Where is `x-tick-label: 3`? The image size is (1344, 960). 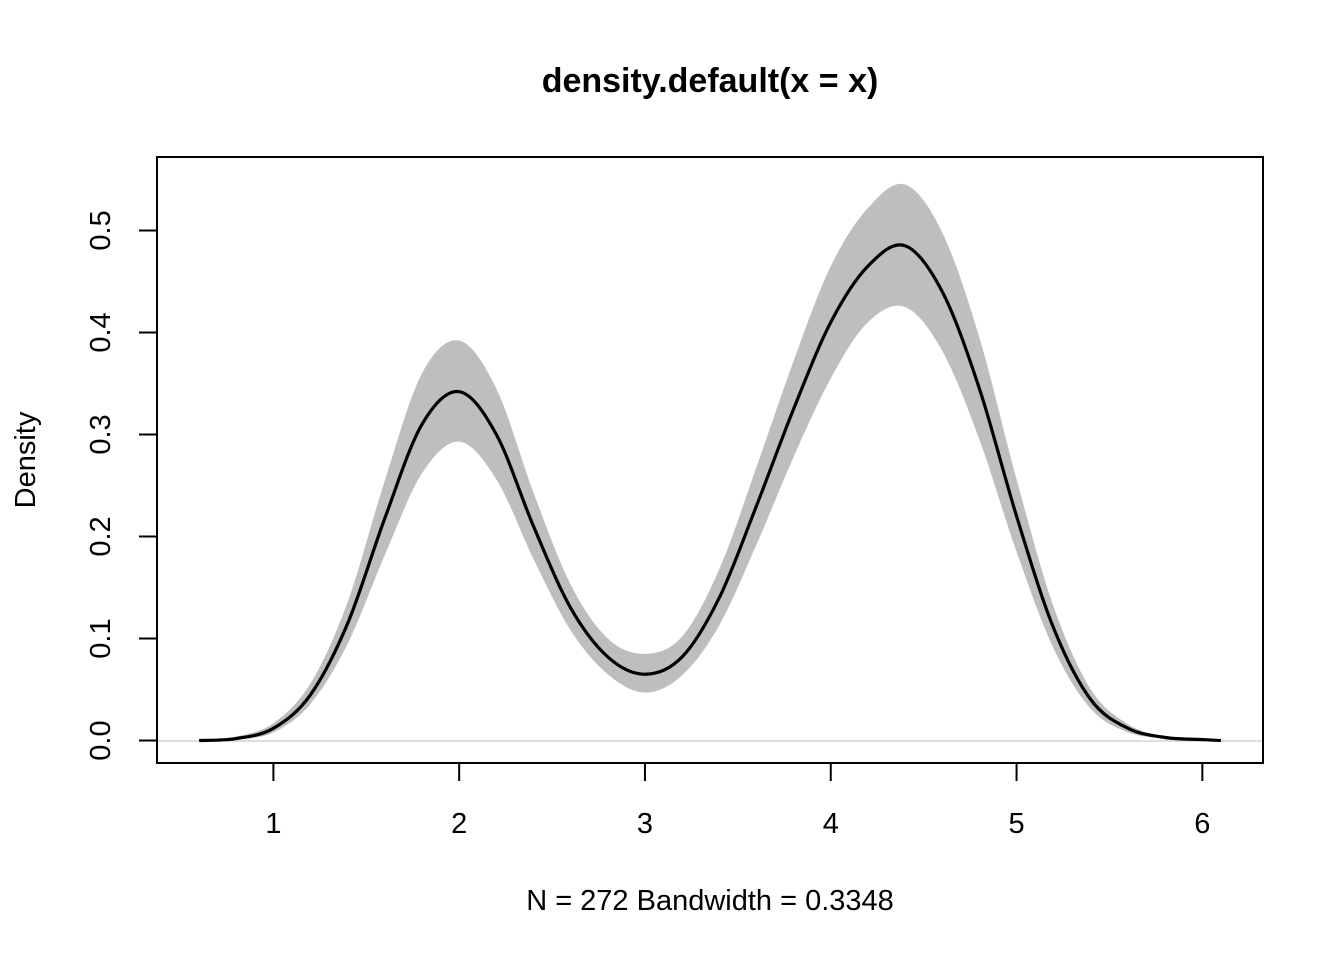
x-tick-label: 3 is located at coordinates (645, 824).